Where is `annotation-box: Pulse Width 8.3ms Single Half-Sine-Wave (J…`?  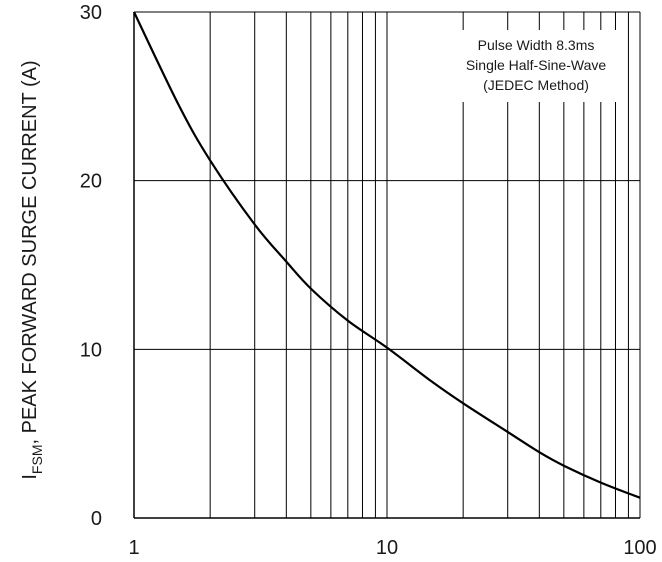 annotation-box: Pulse Width 8.3ms Single Half-Sine-Wave (J… is located at coordinates (536, 66).